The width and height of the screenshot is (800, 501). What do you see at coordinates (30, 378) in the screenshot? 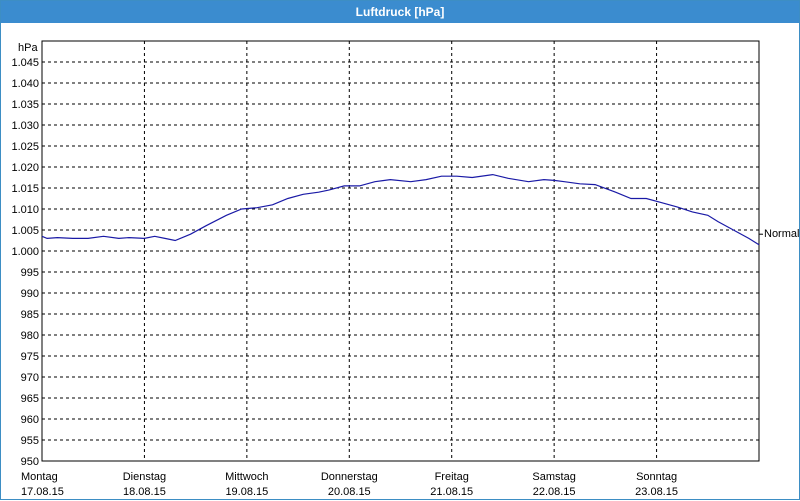
I see `y-tick-label: 970` at bounding box center [30, 378].